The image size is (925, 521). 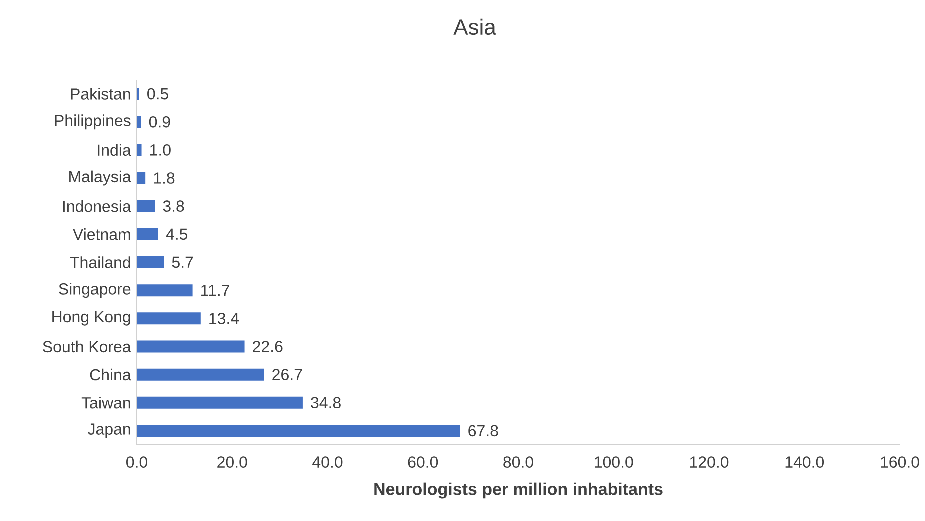 I want to click on y-tick-label: Philippines, so click(x=93, y=122).